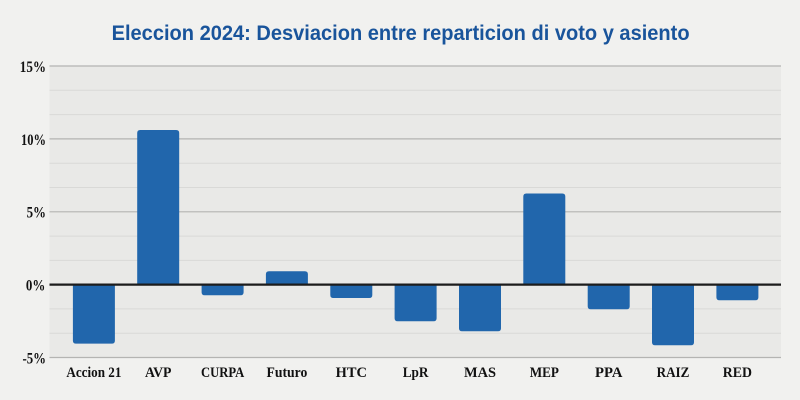  Describe the element at coordinates (93, 373) in the screenshot. I see `svg-text: Accion 21` at that location.